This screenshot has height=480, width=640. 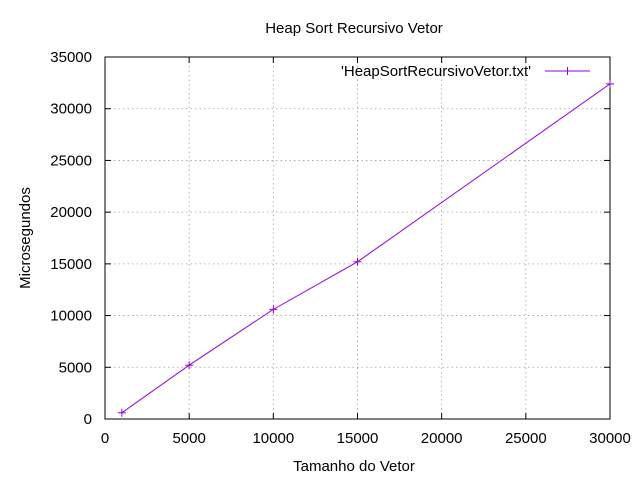 What do you see at coordinates (442, 438) in the screenshot?
I see `x-tick-label: 20000` at bounding box center [442, 438].